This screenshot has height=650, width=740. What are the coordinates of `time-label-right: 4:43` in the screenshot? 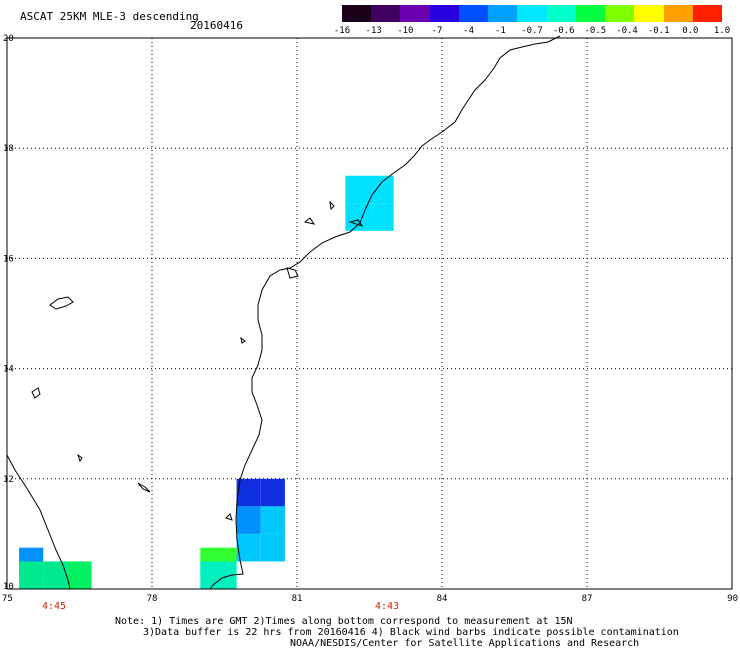 It's located at (387, 606).